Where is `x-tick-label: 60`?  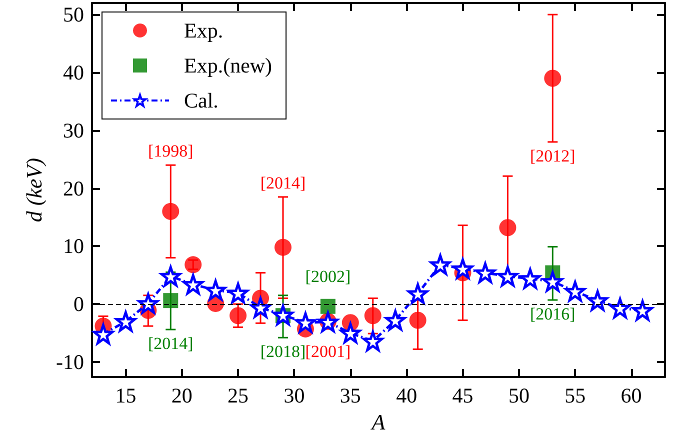 x-tick-label: 60 is located at coordinates (631, 396).